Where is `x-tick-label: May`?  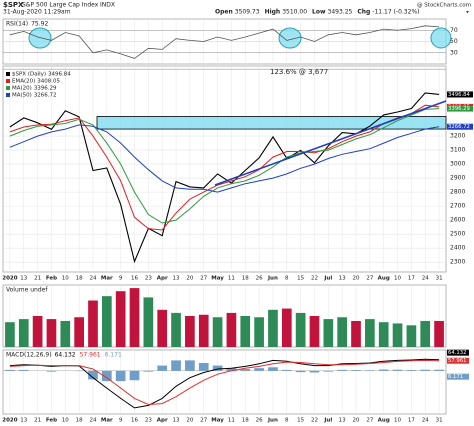
x-tick-label: May is located at coordinates (217, 421).